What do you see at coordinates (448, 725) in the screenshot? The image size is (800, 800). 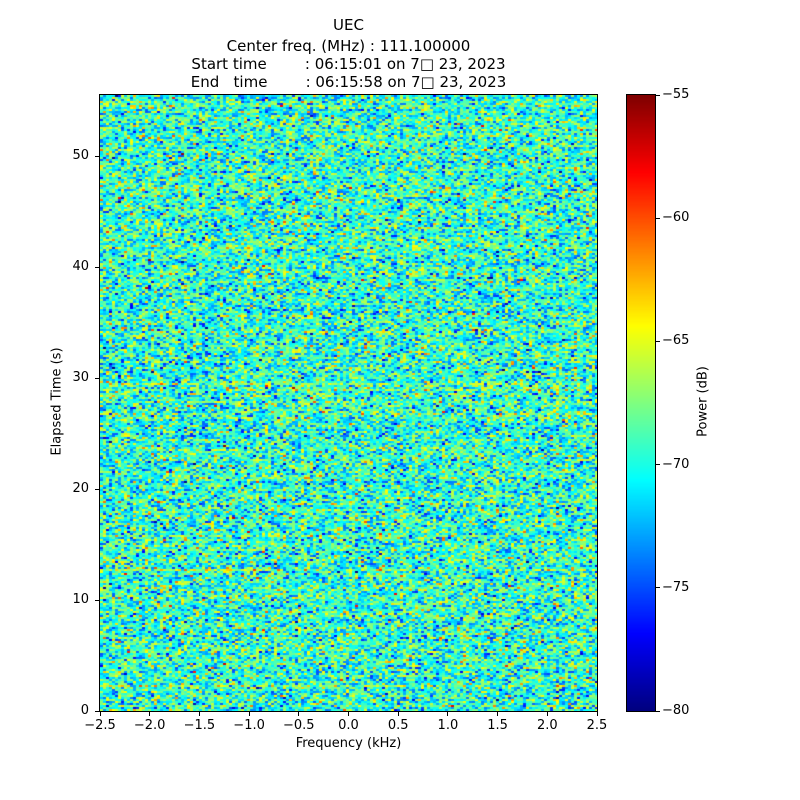 I see `x-tick-label: 1.0` at bounding box center [448, 725].